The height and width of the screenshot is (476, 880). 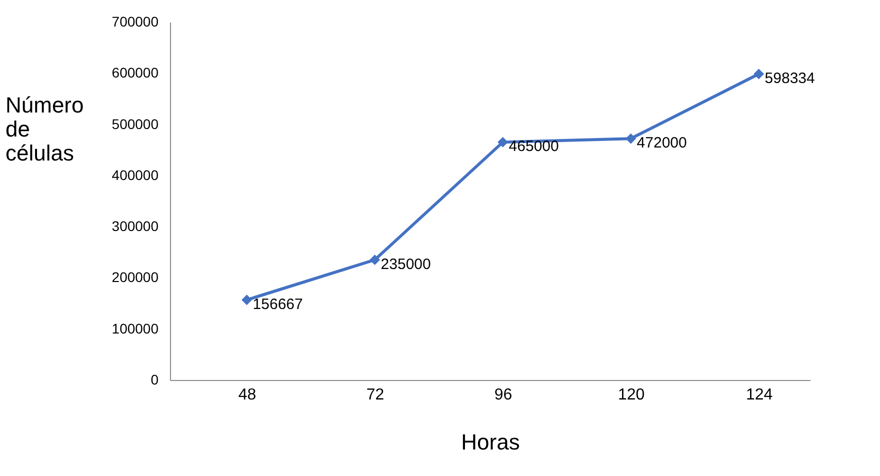 What do you see at coordinates (135, 328) in the screenshot?
I see `y-tick-label: 100000` at bounding box center [135, 328].